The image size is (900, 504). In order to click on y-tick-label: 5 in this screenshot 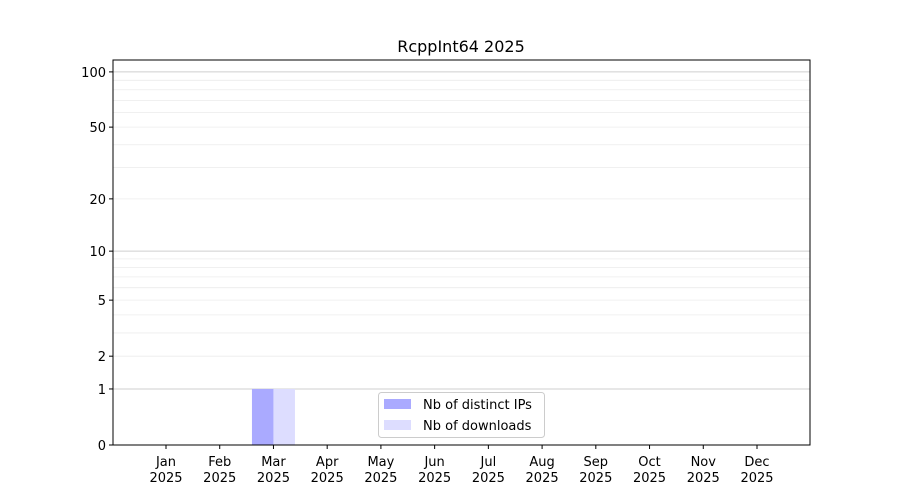, I will do `click(102, 301)`.